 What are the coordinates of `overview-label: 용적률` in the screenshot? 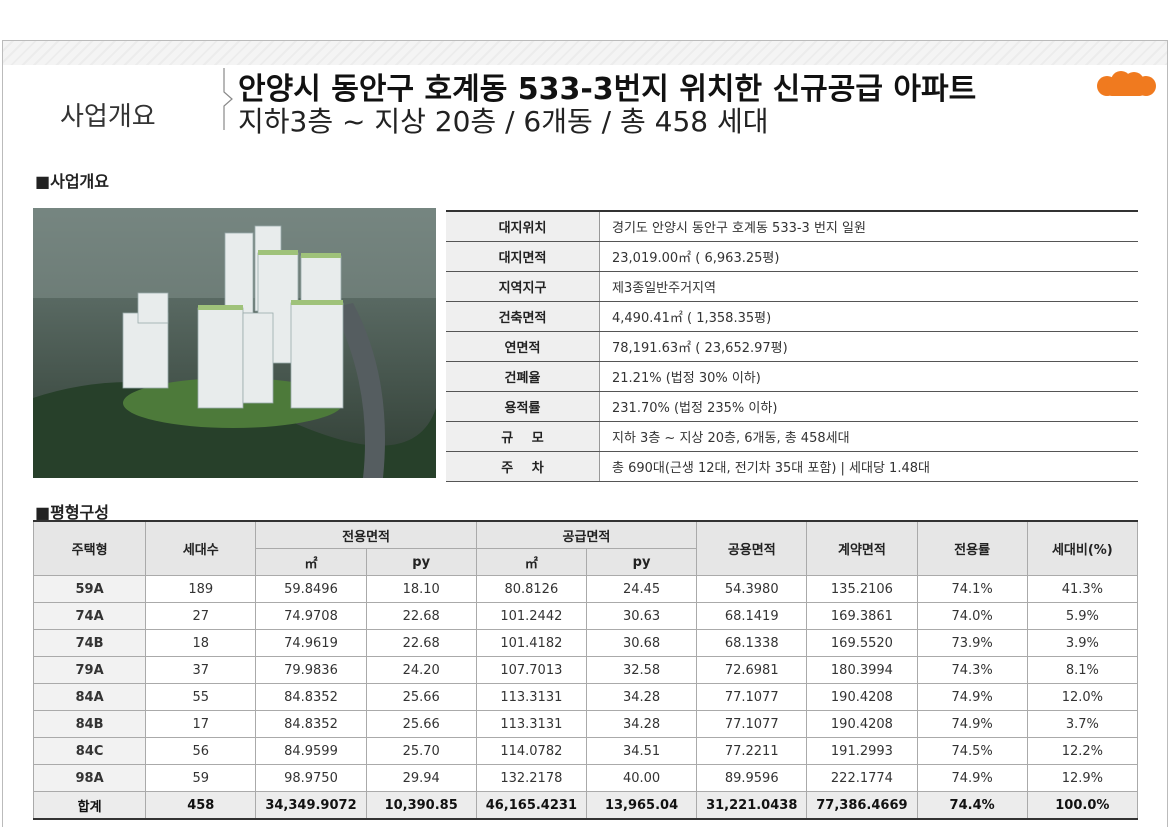 It's located at (523, 406).